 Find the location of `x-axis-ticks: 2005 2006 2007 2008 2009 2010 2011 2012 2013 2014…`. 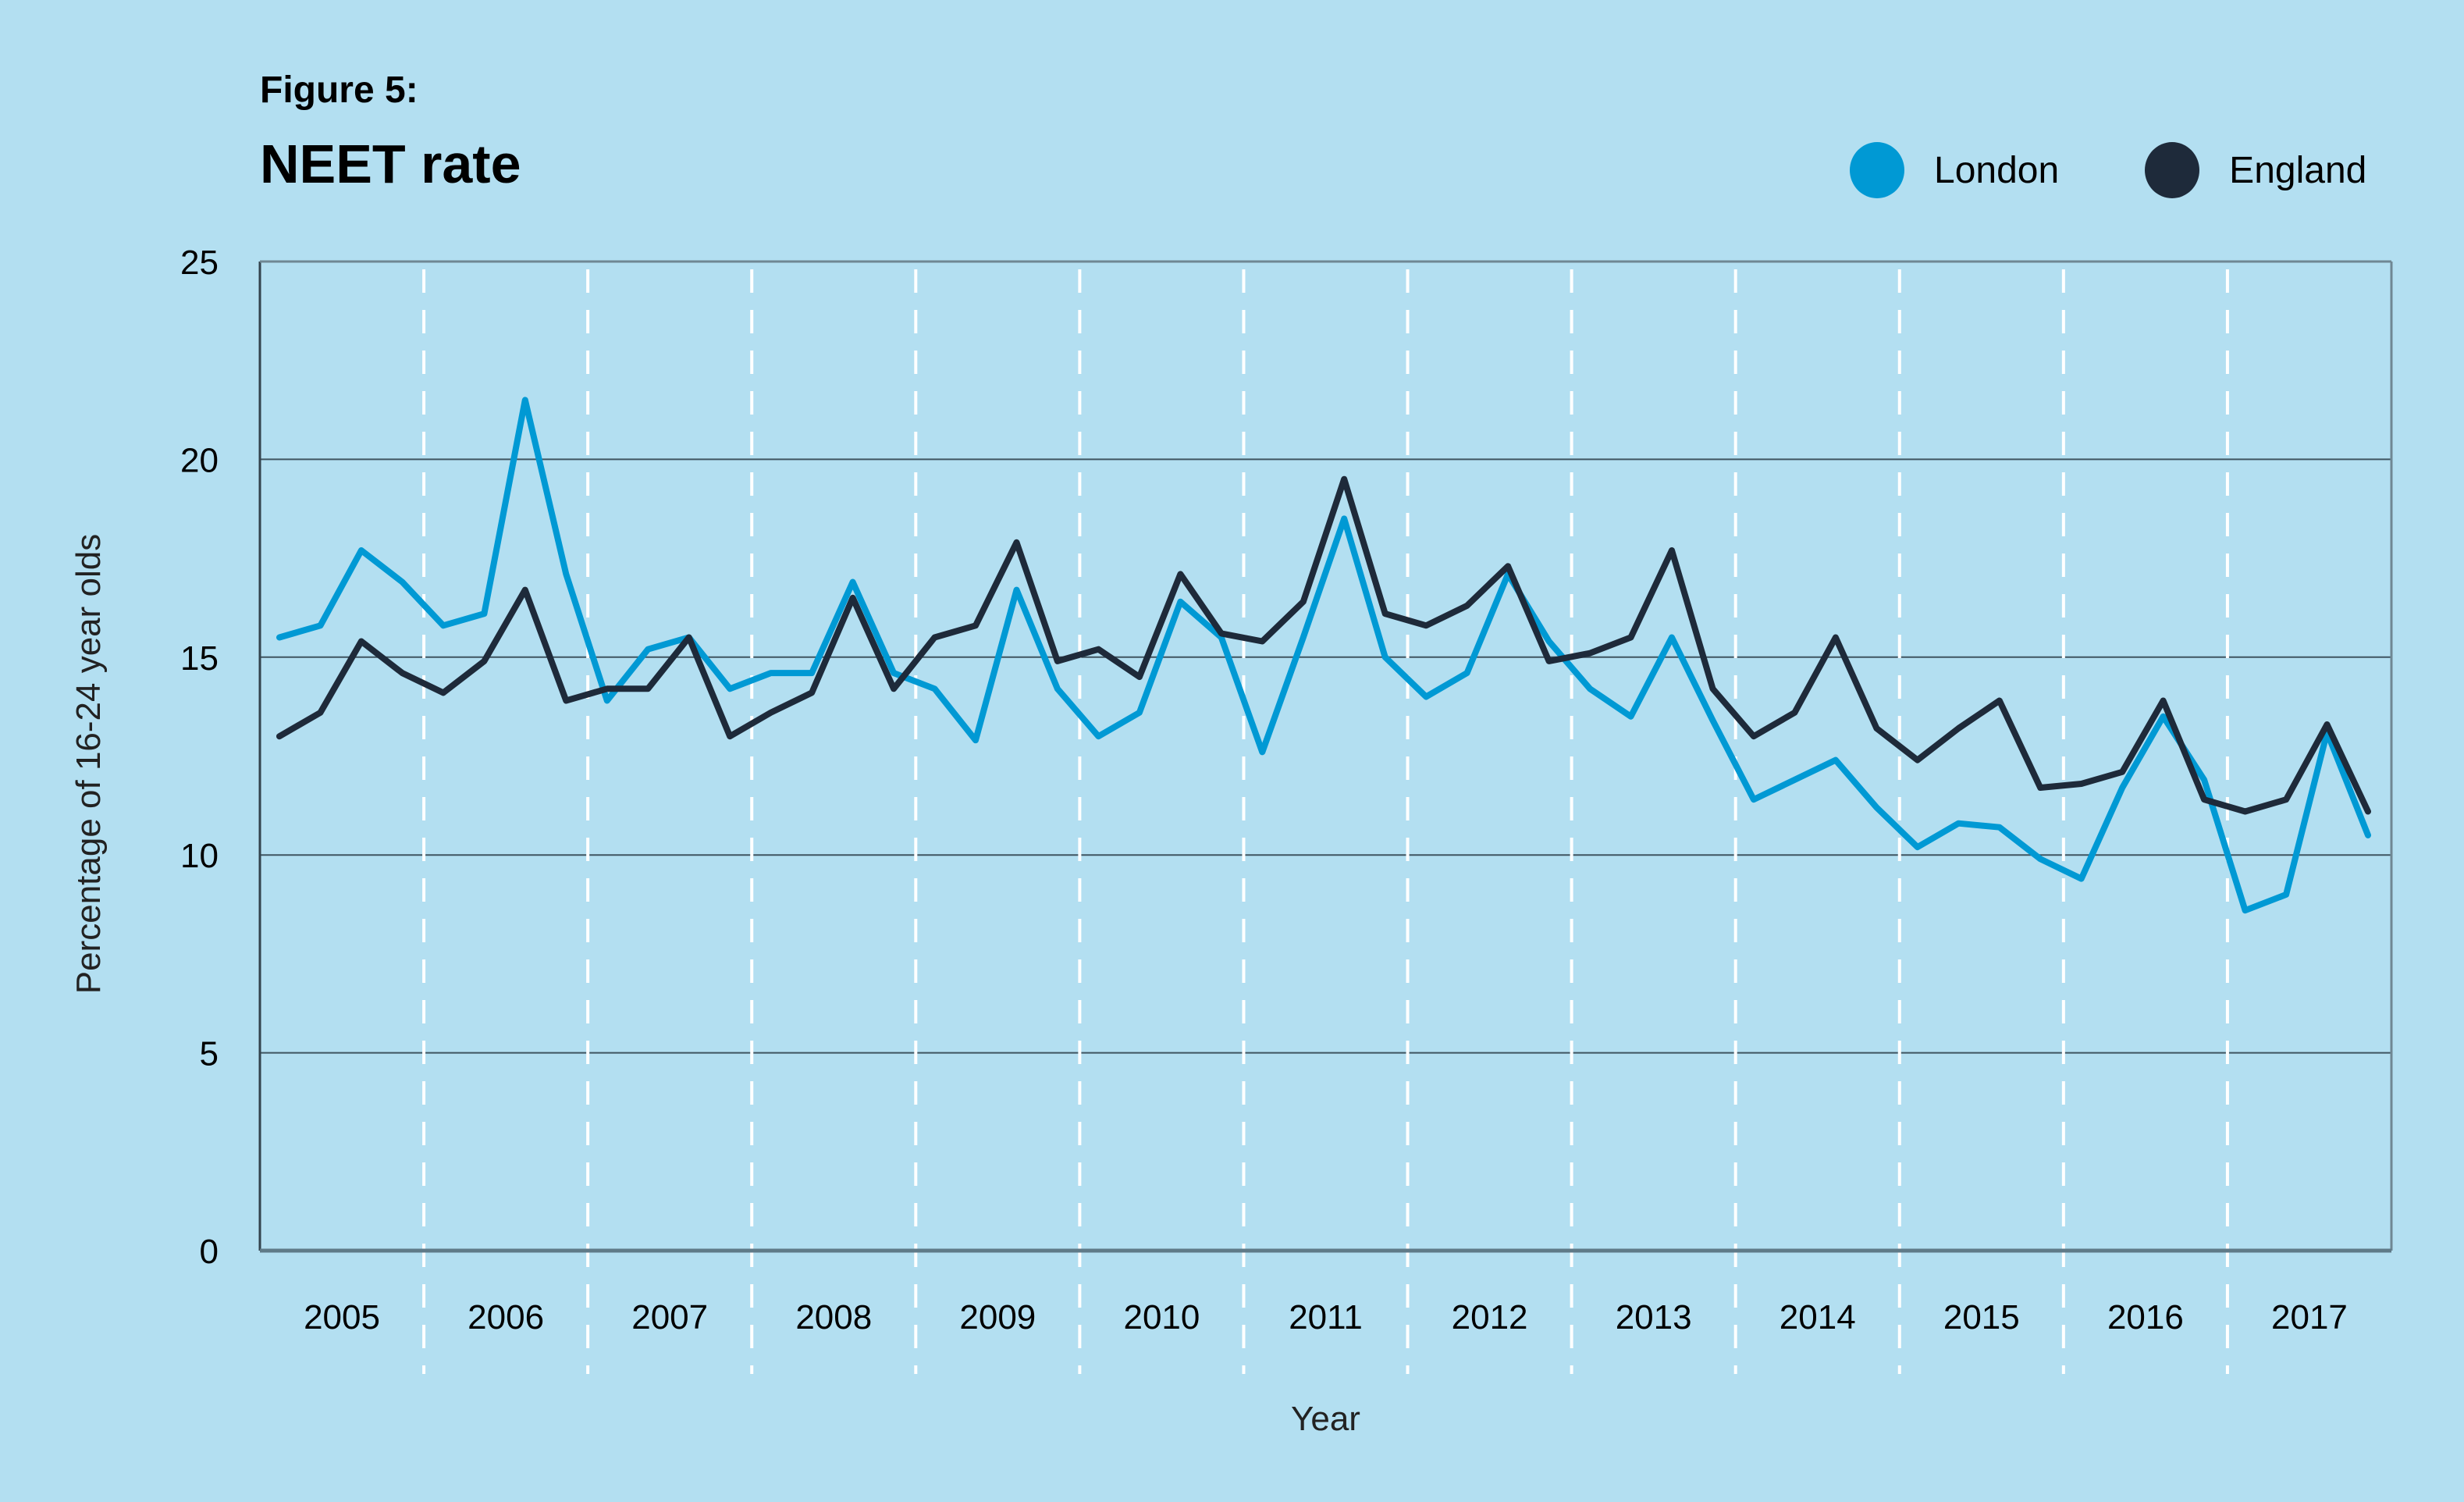

x-axis-ticks: 2005 2006 2007 2008 2009 2010 2011 2012 2013 2014… is located at coordinates (1326, 1317).